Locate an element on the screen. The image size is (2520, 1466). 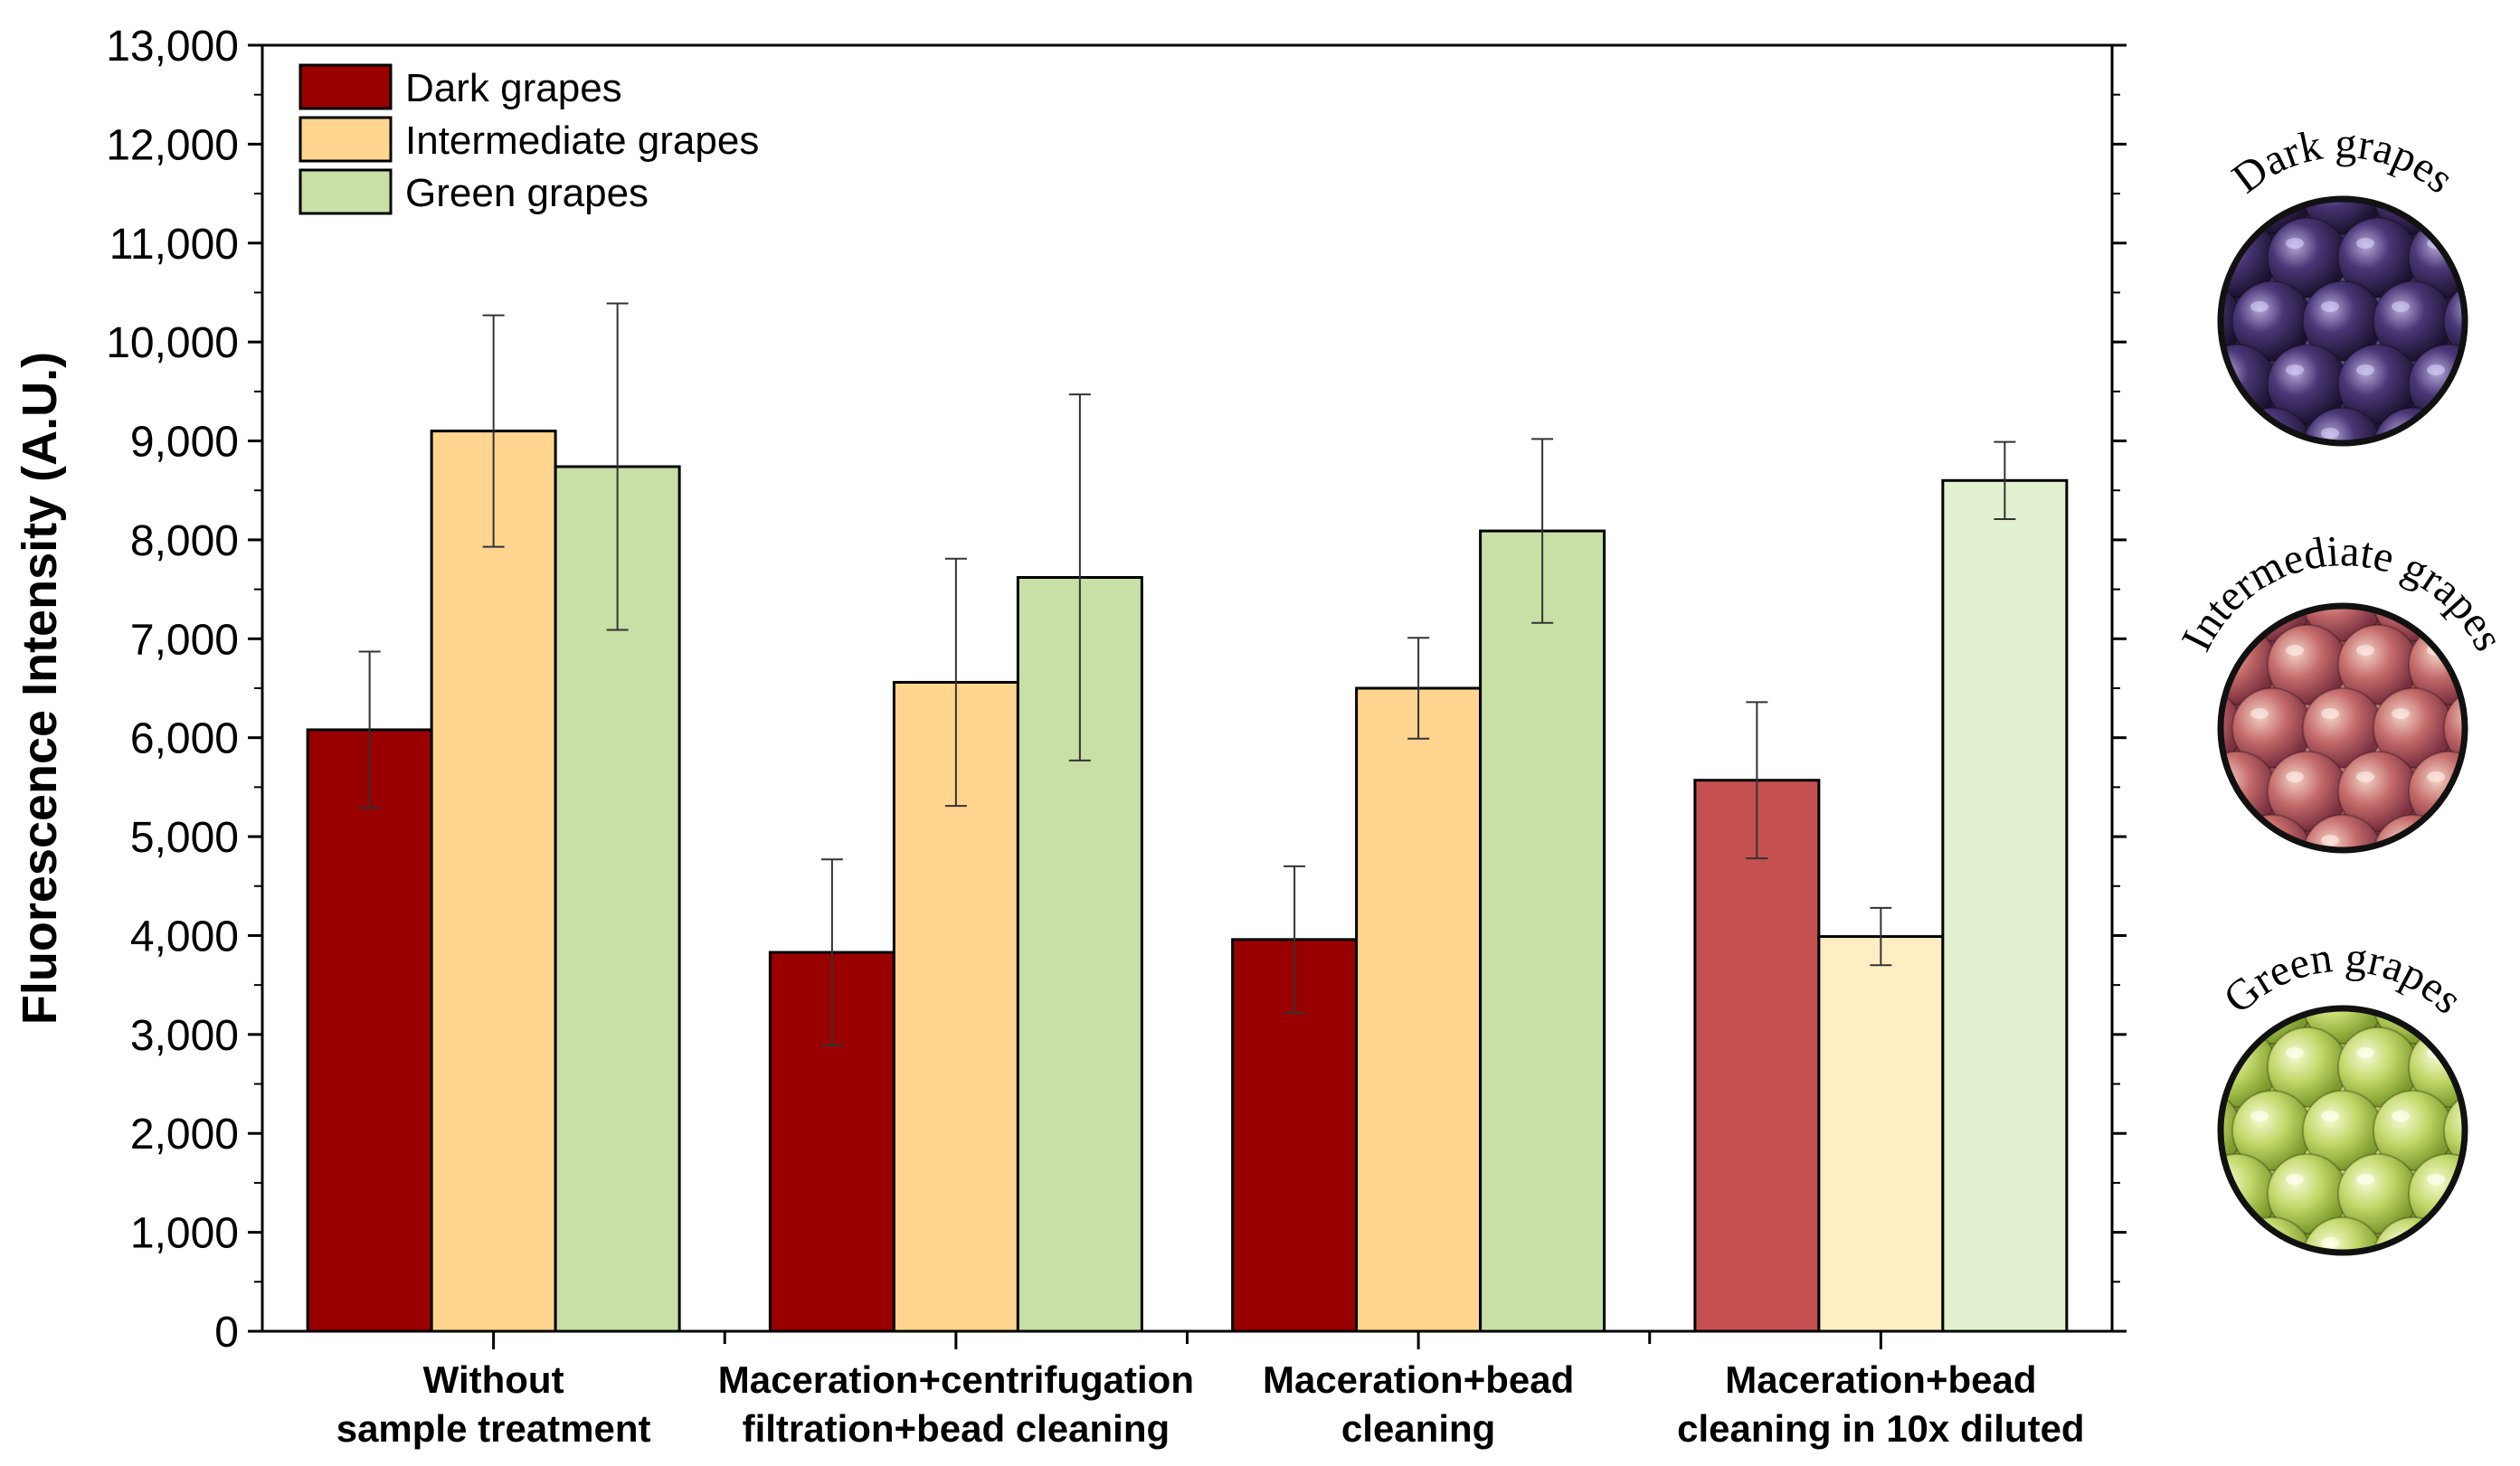
x-category-label-line1: Without is located at coordinates (494, 1380).